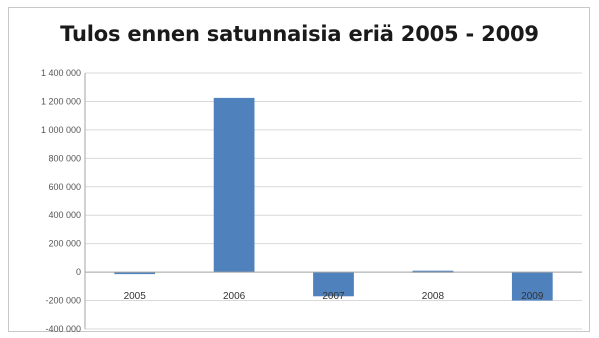 This screenshot has width=599, height=338. I want to click on x-tick-label: 2007, so click(333, 296).